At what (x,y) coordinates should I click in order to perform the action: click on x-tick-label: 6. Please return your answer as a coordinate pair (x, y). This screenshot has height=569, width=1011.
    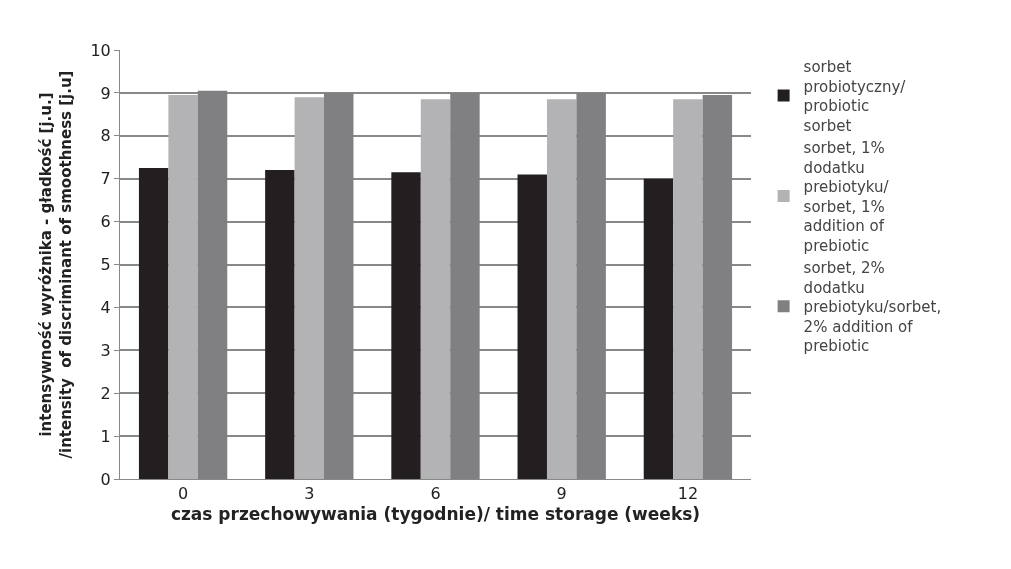
    Looking at the image, I should click on (435, 494).